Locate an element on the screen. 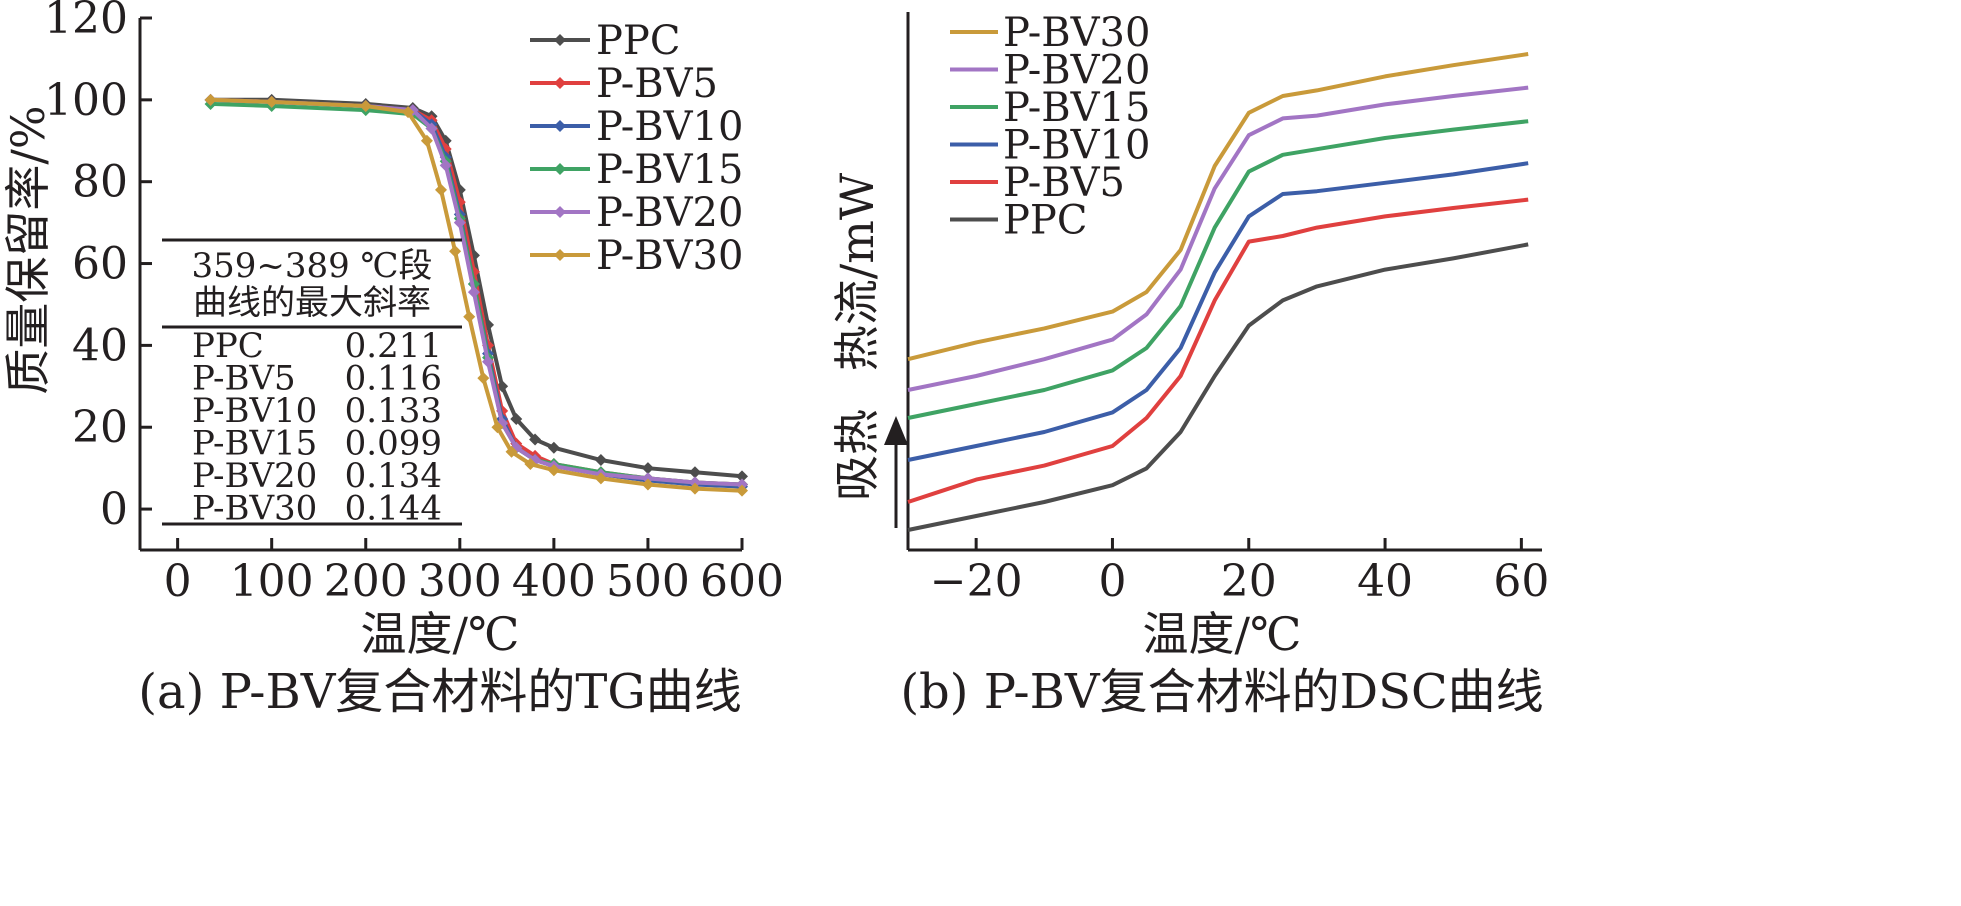  tg-table-row-name: P-BV15 is located at coordinates (254, 444).